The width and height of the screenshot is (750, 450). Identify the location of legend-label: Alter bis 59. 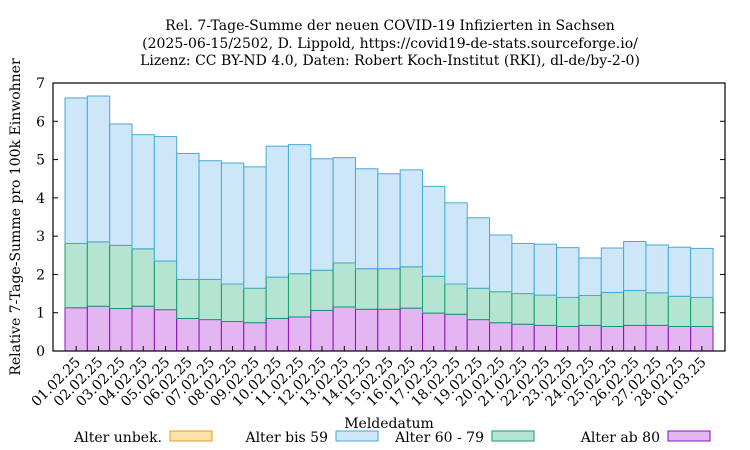
(286, 438).